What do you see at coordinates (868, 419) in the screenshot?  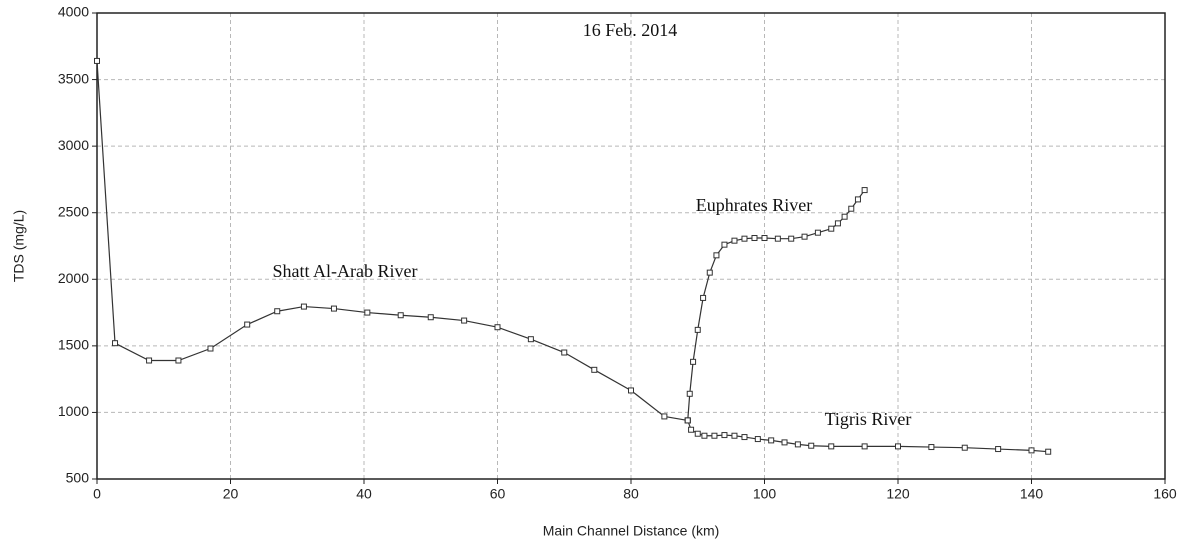 I see `series-label: Tigris River` at bounding box center [868, 419].